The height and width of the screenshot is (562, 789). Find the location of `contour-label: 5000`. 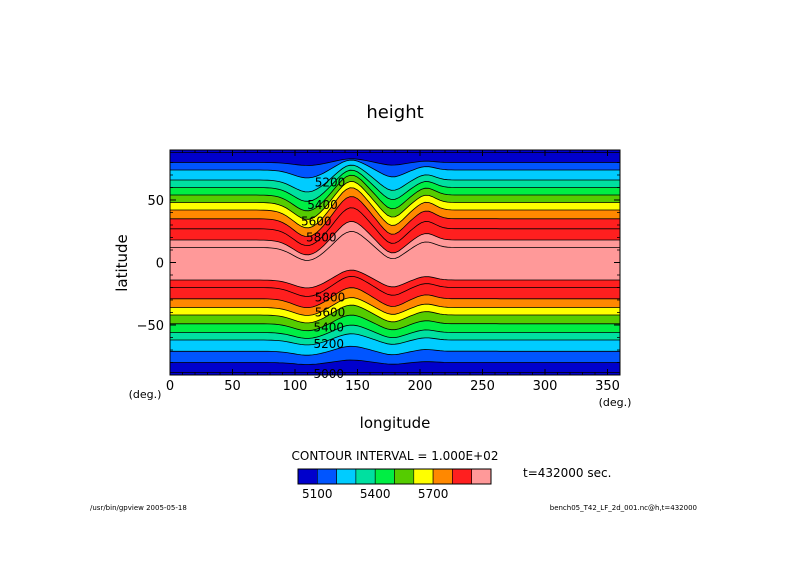

contour-label: 5000 is located at coordinates (329, 374).